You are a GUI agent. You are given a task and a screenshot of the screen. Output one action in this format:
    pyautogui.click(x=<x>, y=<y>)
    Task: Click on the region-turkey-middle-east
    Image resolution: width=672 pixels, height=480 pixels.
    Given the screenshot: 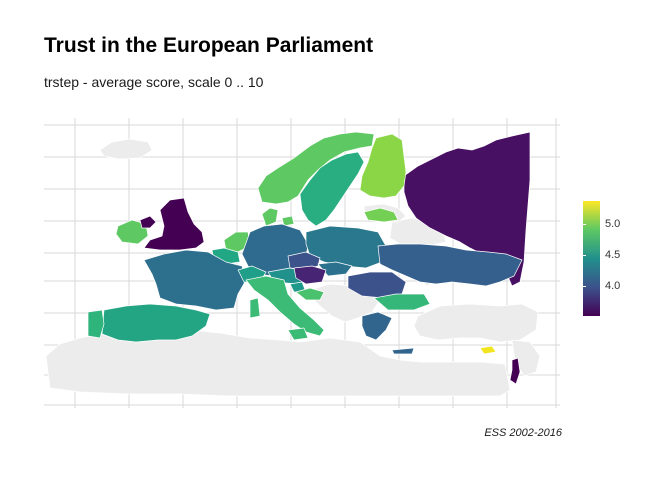 What is the action you would take?
    pyautogui.click(x=476, y=323)
    